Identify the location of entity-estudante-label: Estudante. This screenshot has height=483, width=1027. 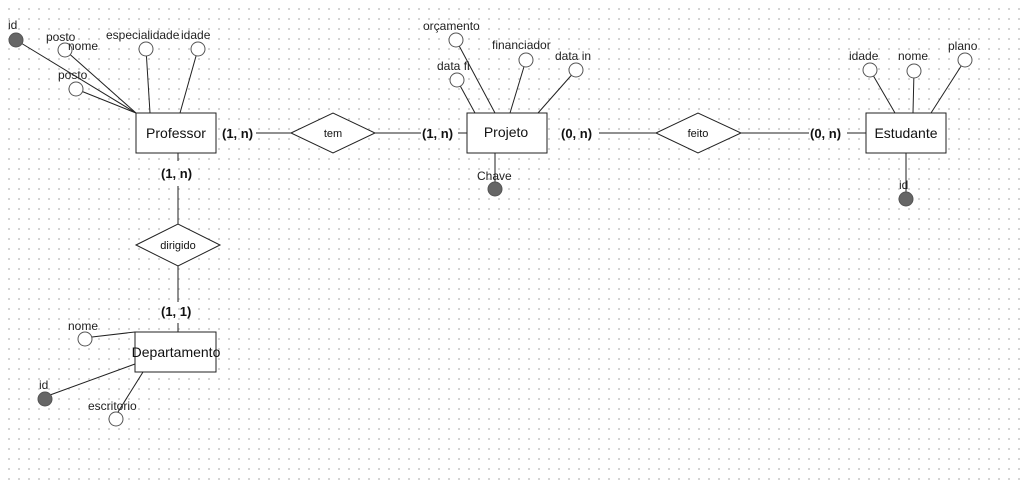
(905, 133).